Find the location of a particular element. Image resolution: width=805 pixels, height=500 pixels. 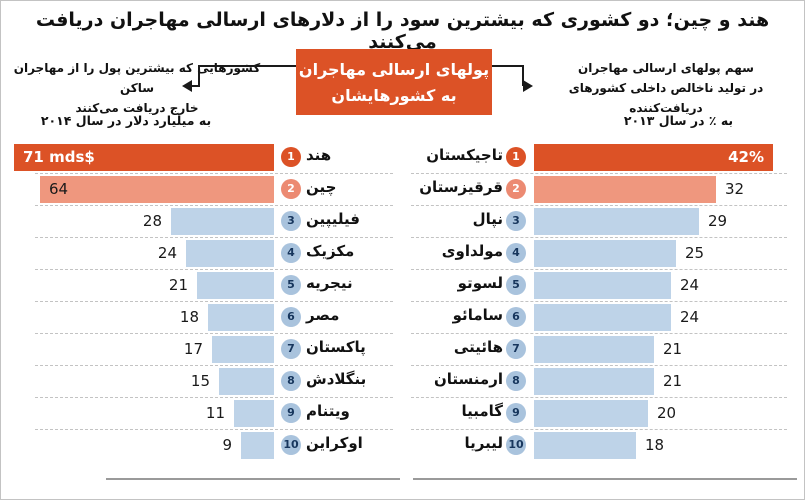

bar-row: 4 مولداوی 25 is located at coordinates (603, 256).